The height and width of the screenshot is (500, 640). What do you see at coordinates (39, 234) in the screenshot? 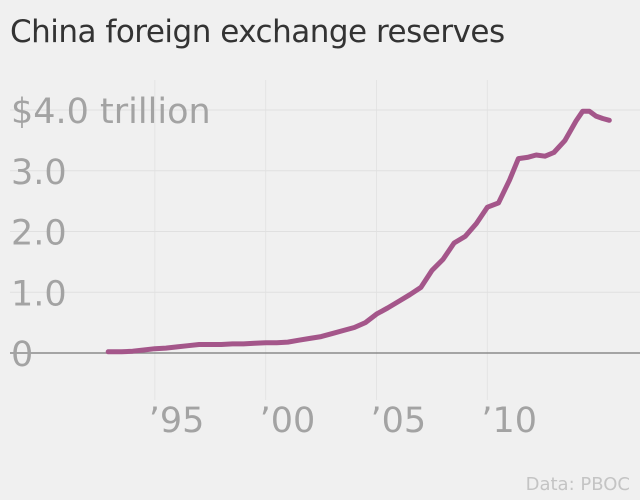
I see `y-tick-label: 2.0` at bounding box center [39, 234].